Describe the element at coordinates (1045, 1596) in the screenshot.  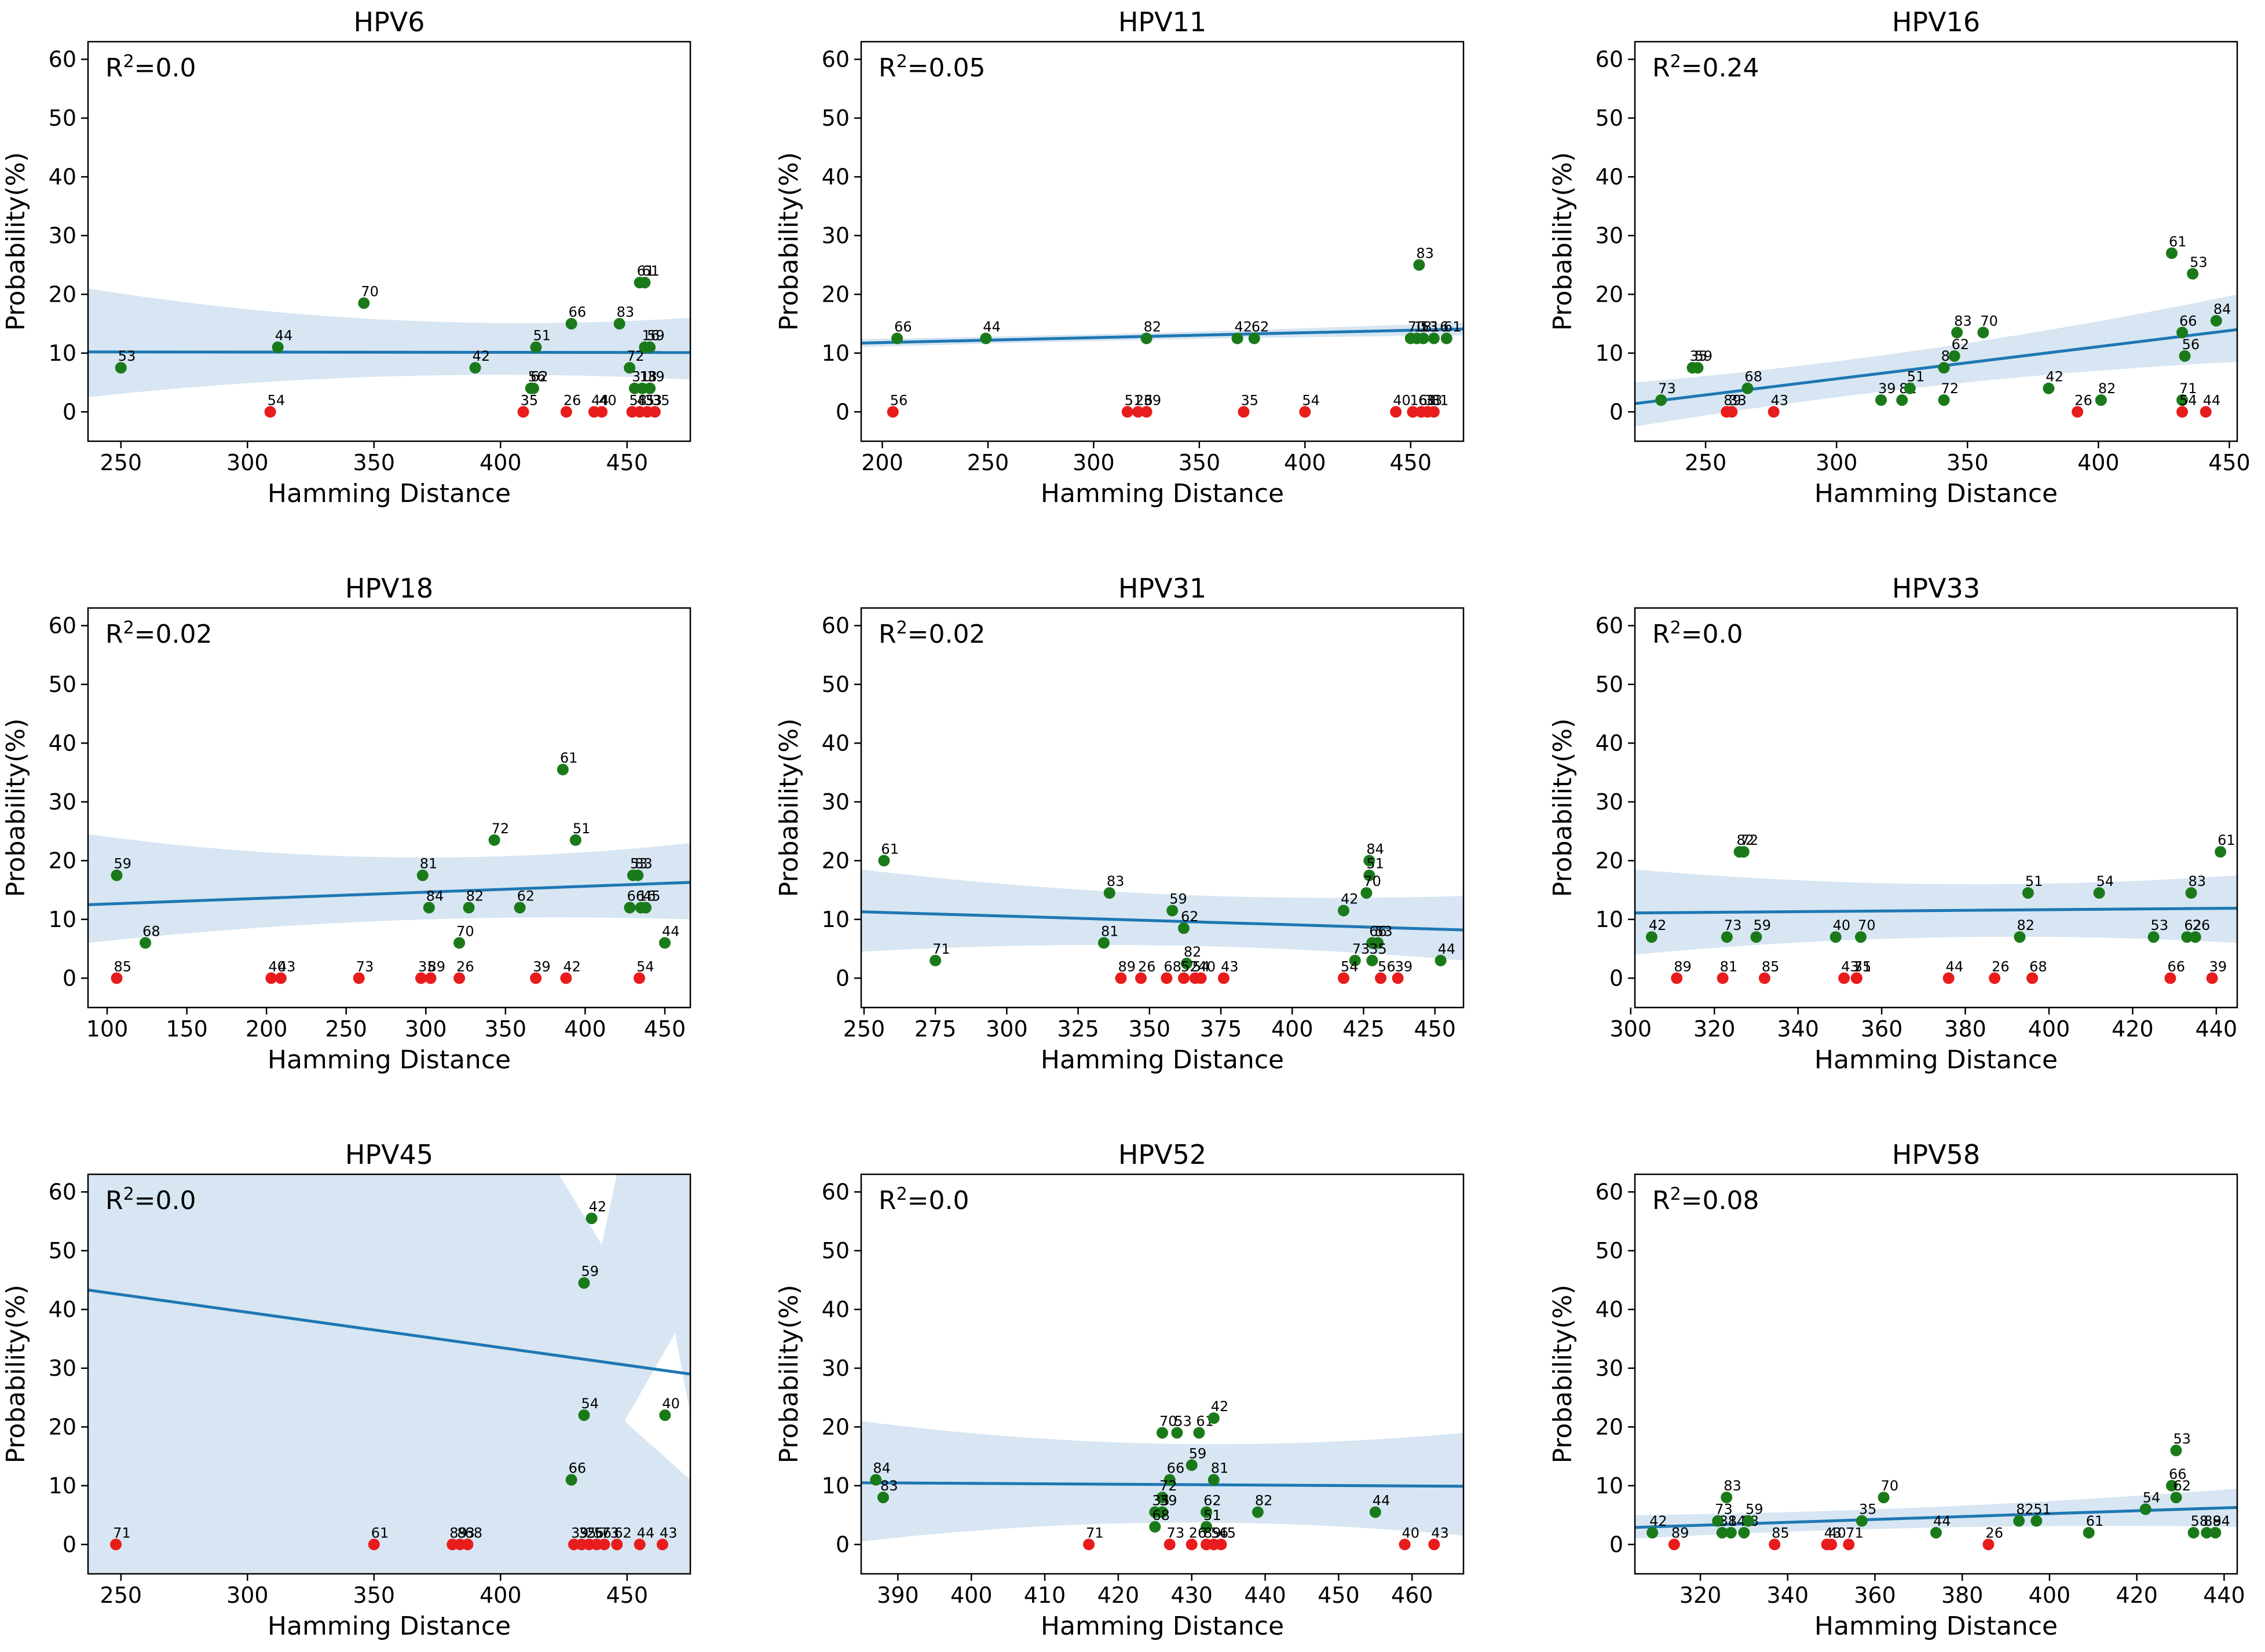
I see `x-tick-label: 410` at that location.